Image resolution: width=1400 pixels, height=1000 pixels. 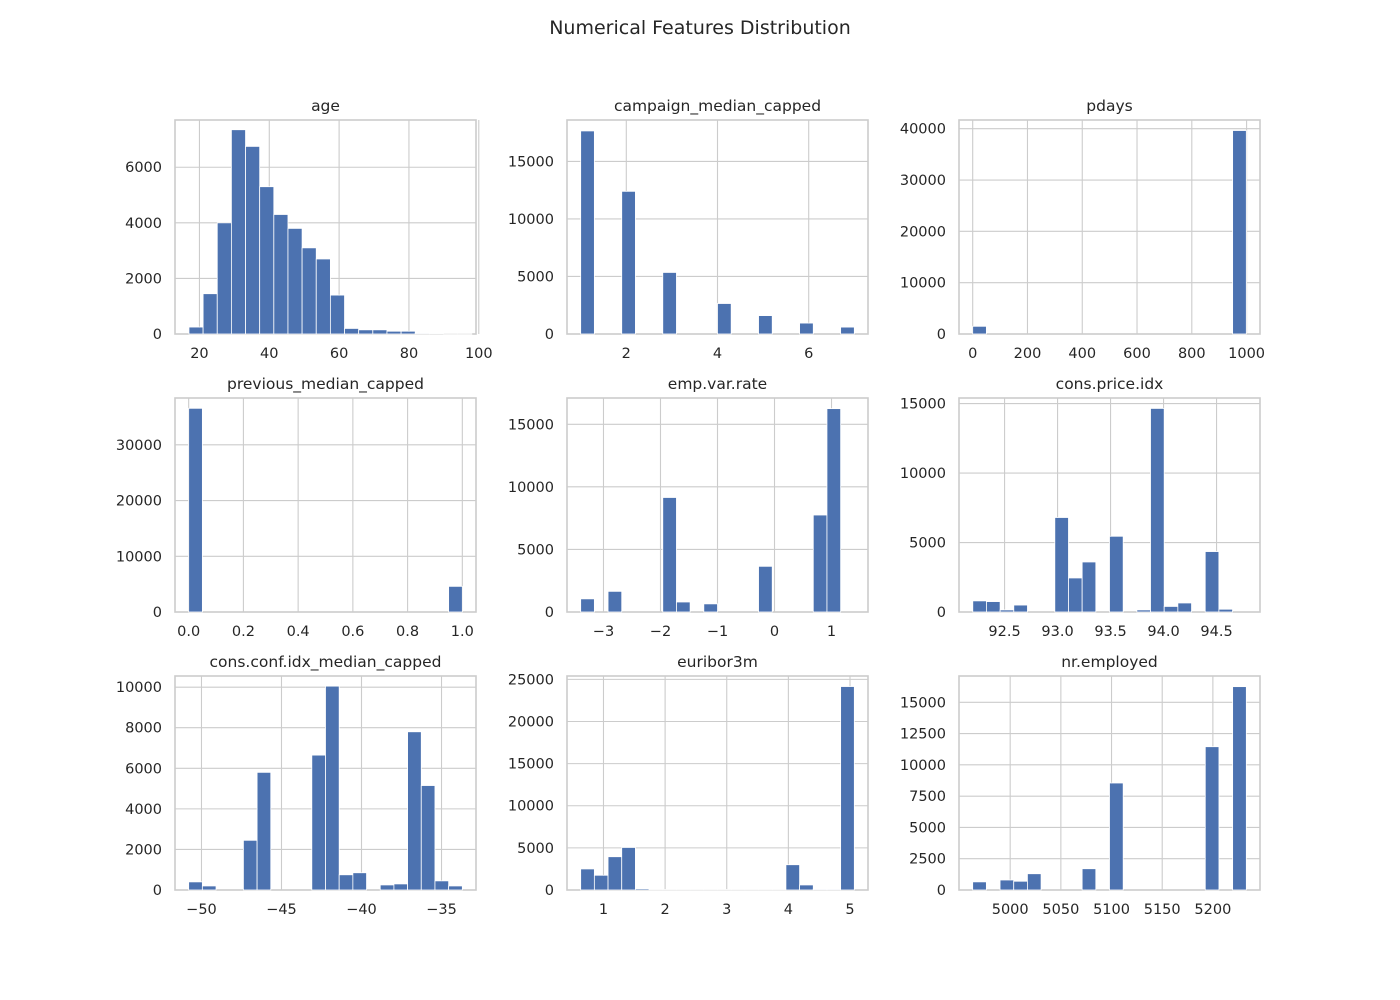 What do you see at coordinates (1060, 910) in the screenshot?
I see `x-tick-label: 5050` at bounding box center [1060, 910].